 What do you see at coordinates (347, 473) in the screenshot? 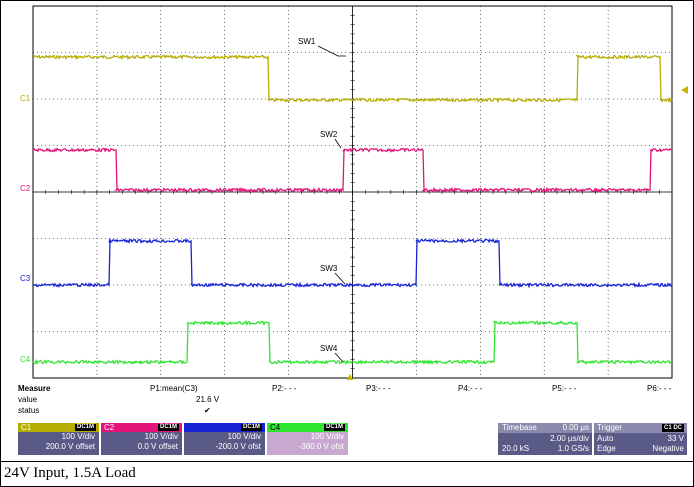
I see `figure-caption: 24V Input, 1.5A Load` at bounding box center [347, 473].